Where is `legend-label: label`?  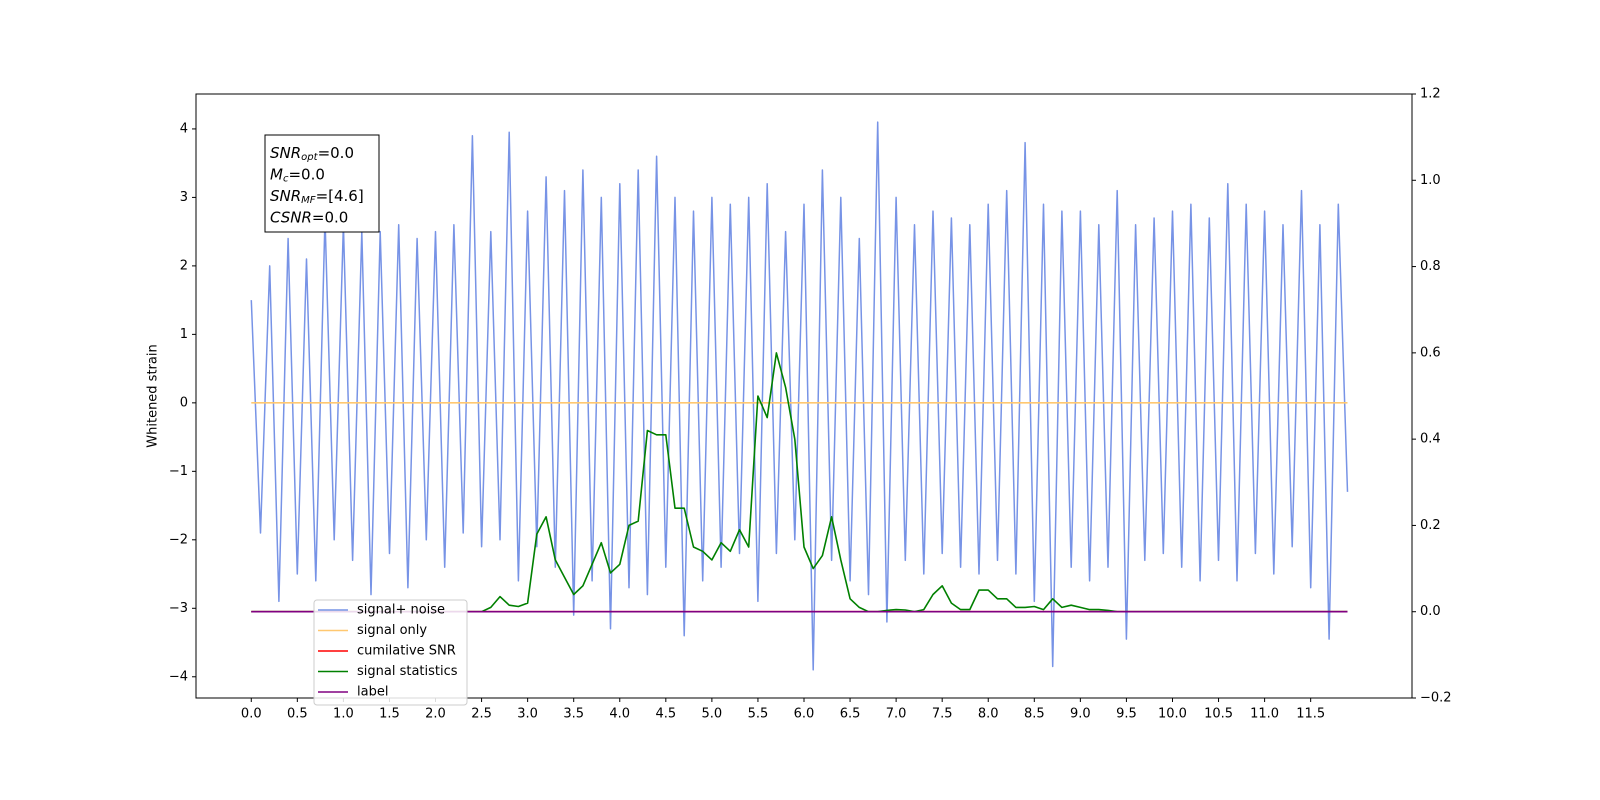 legend-label: label is located at coordinates (372, 692).